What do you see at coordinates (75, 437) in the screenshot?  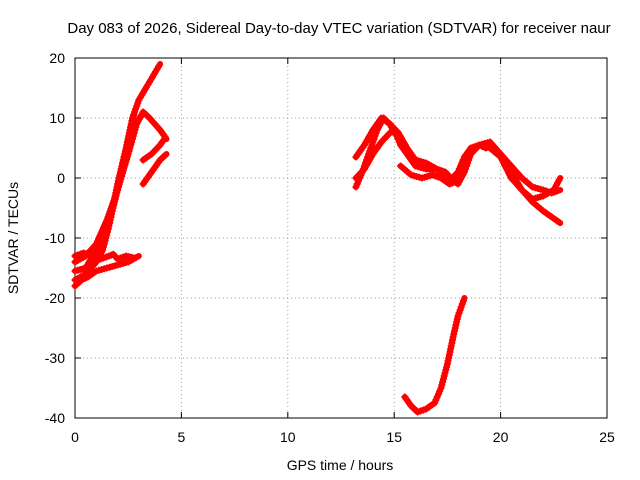 I see `x-tick-label: 0` at bounding box center [75, 437].